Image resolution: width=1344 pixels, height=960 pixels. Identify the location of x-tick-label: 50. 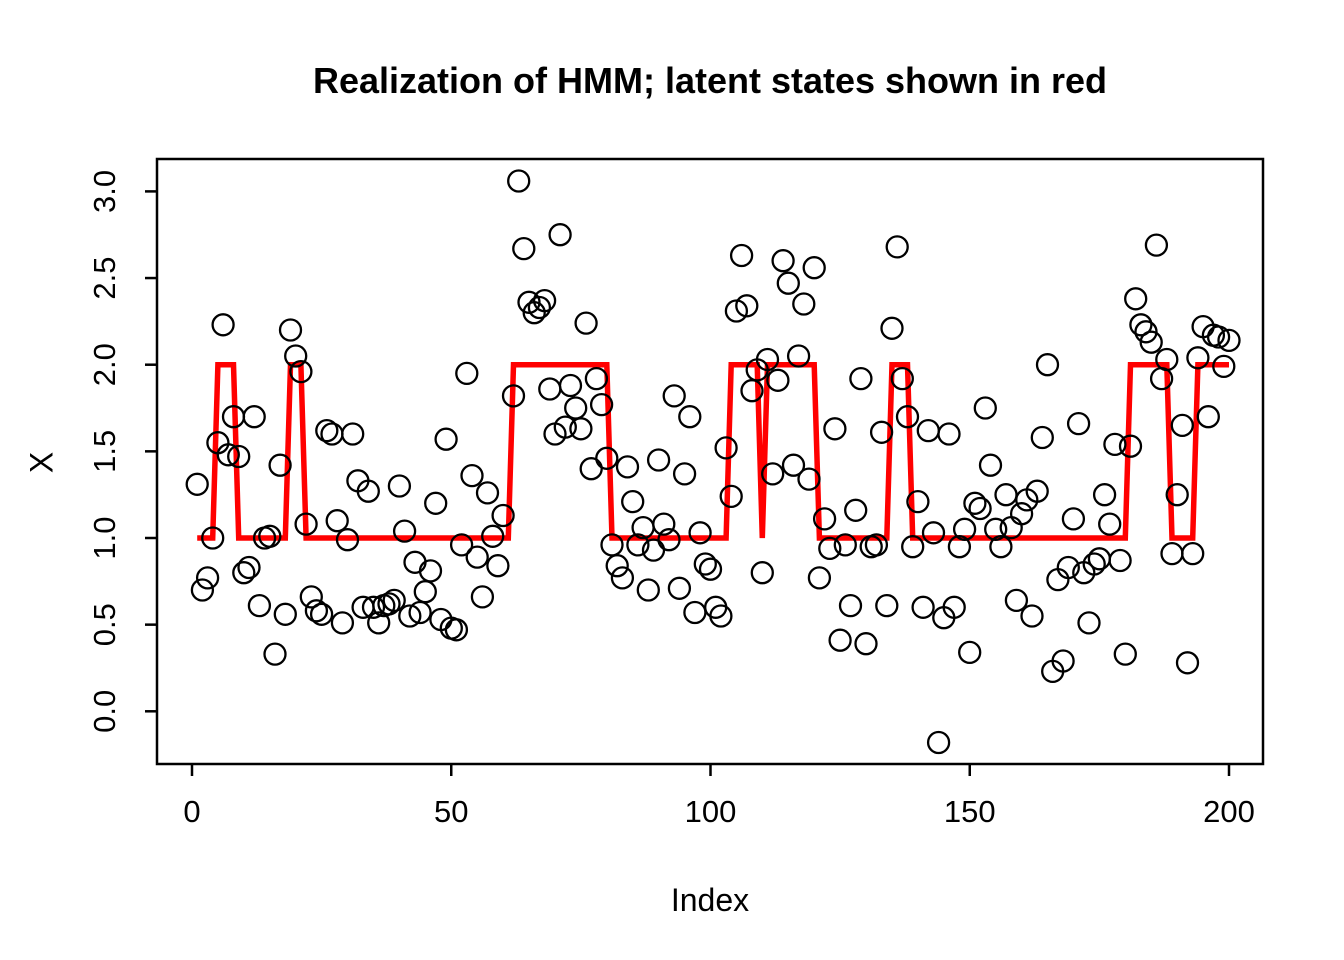
(451, 811).